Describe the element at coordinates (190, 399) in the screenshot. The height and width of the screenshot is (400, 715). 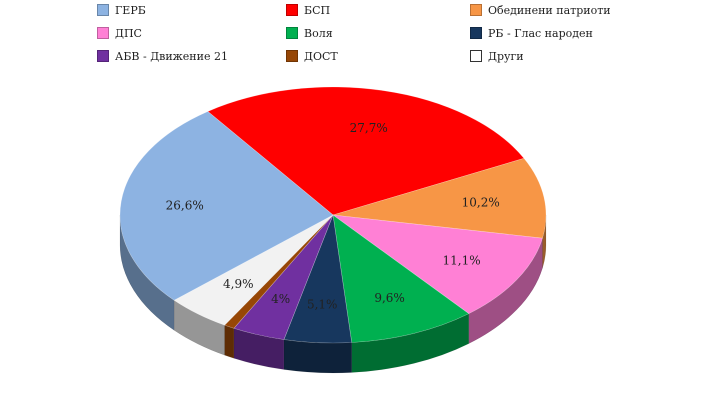
I see `pie-label-7: 0,8%` at that location.